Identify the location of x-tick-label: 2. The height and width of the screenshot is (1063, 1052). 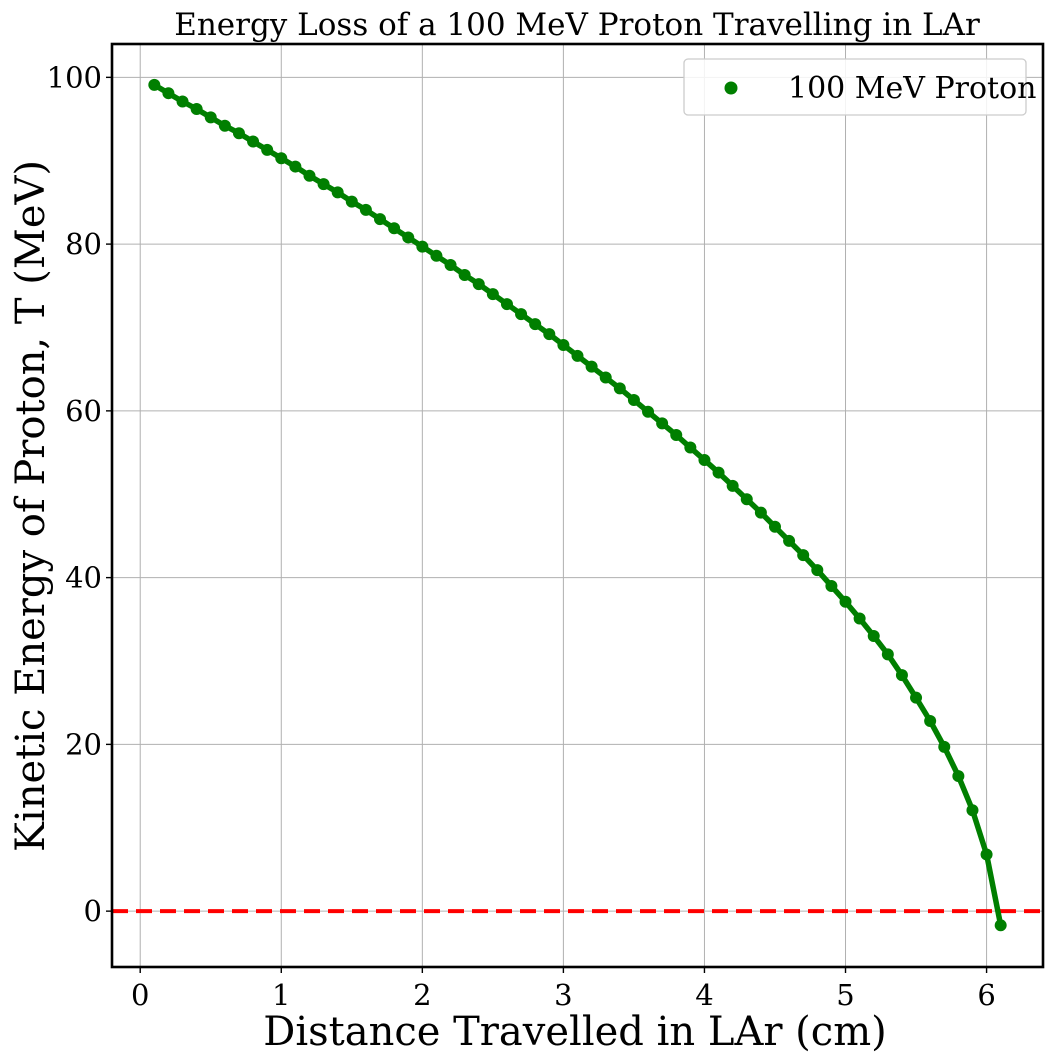
(422, 995).